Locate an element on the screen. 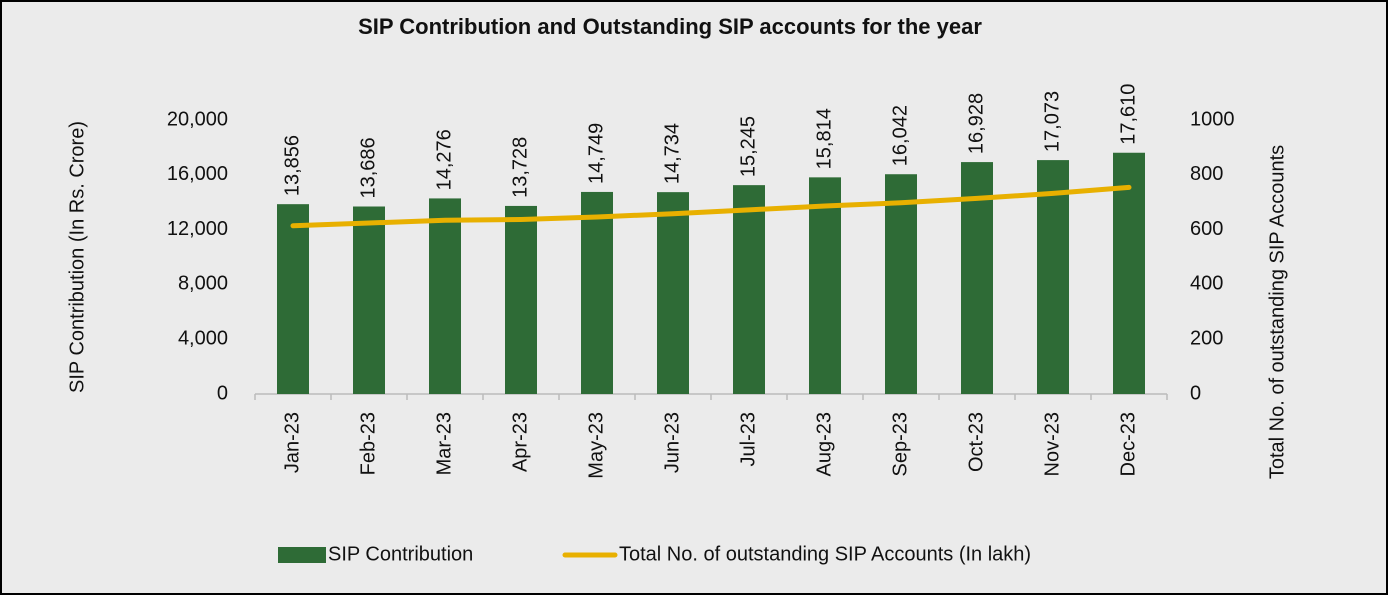 The width and height of the screenshot is (1388, 595). y-tick-label: 16,000 is located at coordinates (197, 174).